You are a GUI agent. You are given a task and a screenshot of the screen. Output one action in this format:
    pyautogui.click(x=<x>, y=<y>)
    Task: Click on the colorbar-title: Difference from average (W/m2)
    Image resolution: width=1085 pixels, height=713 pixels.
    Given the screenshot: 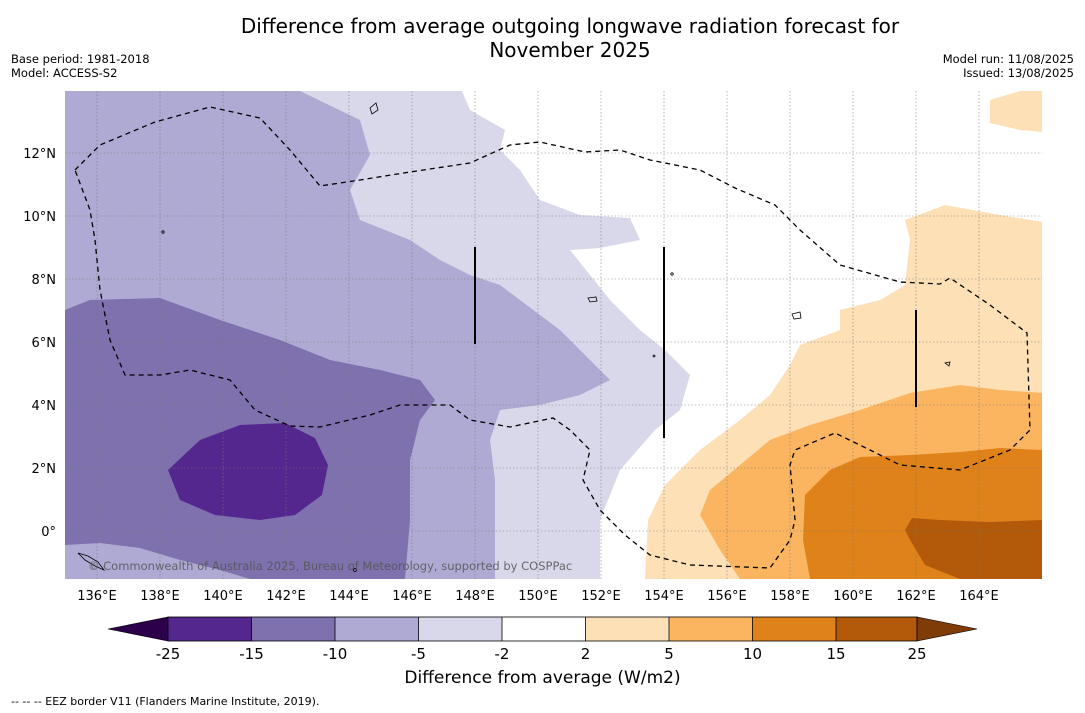 What is the action you would take?
    pyautogui.click(x=542, y=678)
    